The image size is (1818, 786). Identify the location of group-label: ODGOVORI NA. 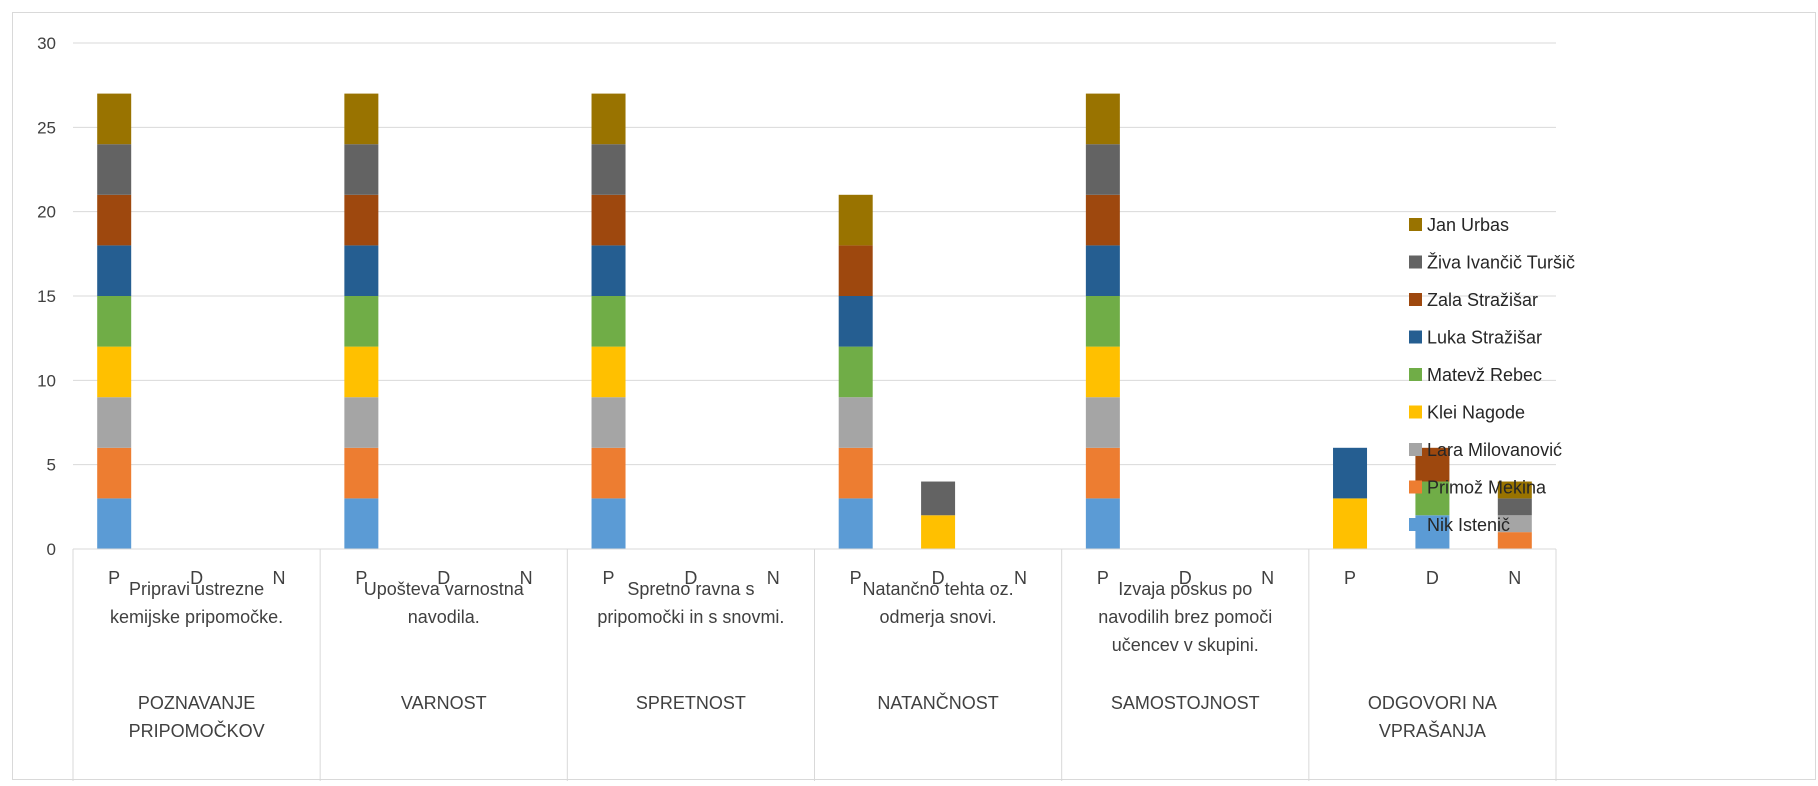
(1432, 703).